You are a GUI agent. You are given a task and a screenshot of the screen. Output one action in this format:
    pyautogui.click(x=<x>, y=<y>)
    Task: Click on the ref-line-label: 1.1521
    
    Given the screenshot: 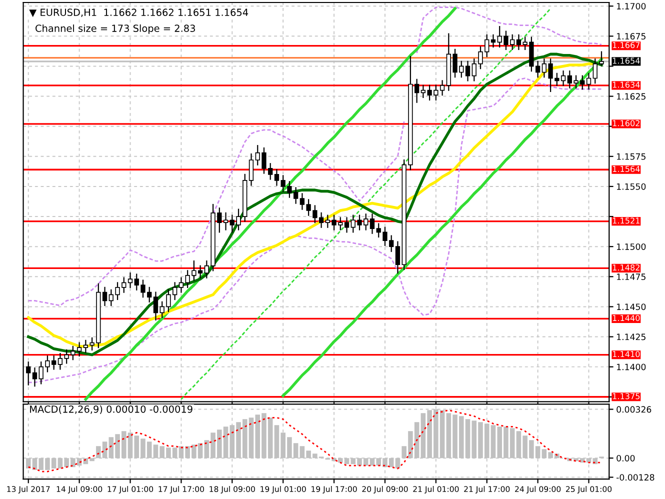 What is the action you would take?
    pyautogui.click(x=626, y=221)
    